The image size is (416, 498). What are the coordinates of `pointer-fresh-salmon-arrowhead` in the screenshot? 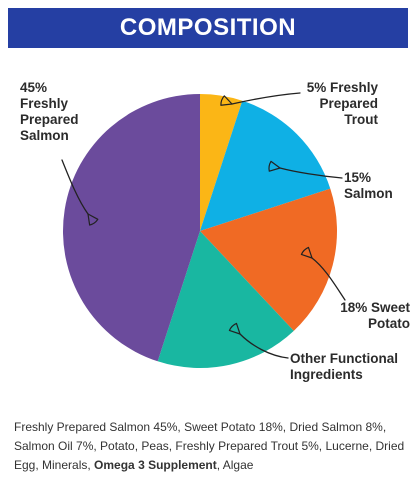 It's located at (93, 219).